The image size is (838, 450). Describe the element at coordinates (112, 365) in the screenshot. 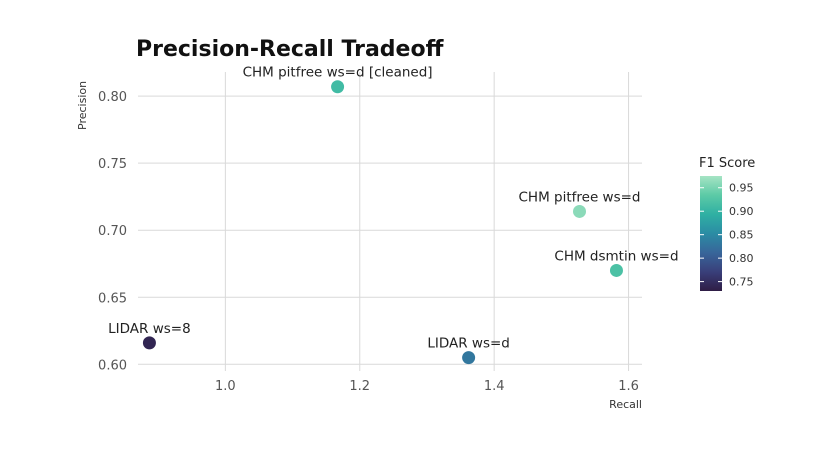

I see `y-tick-label: 0.60` at that location.